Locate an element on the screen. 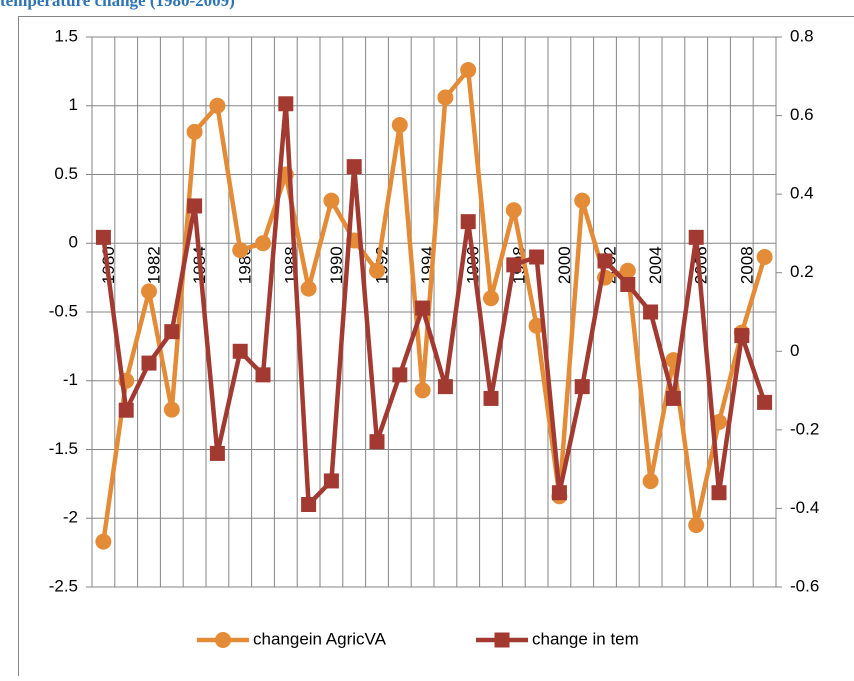 The width and height of the screenshot is (854, 681). y-tick-label: -0.5 is located at coordinates (63, 310).